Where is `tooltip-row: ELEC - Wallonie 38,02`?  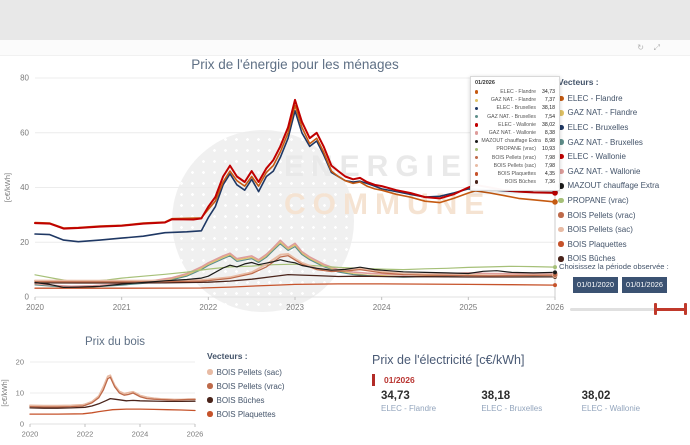
tooltip-row: ELEC - Wallonie 38,02 is located at coordinates (515, 125).